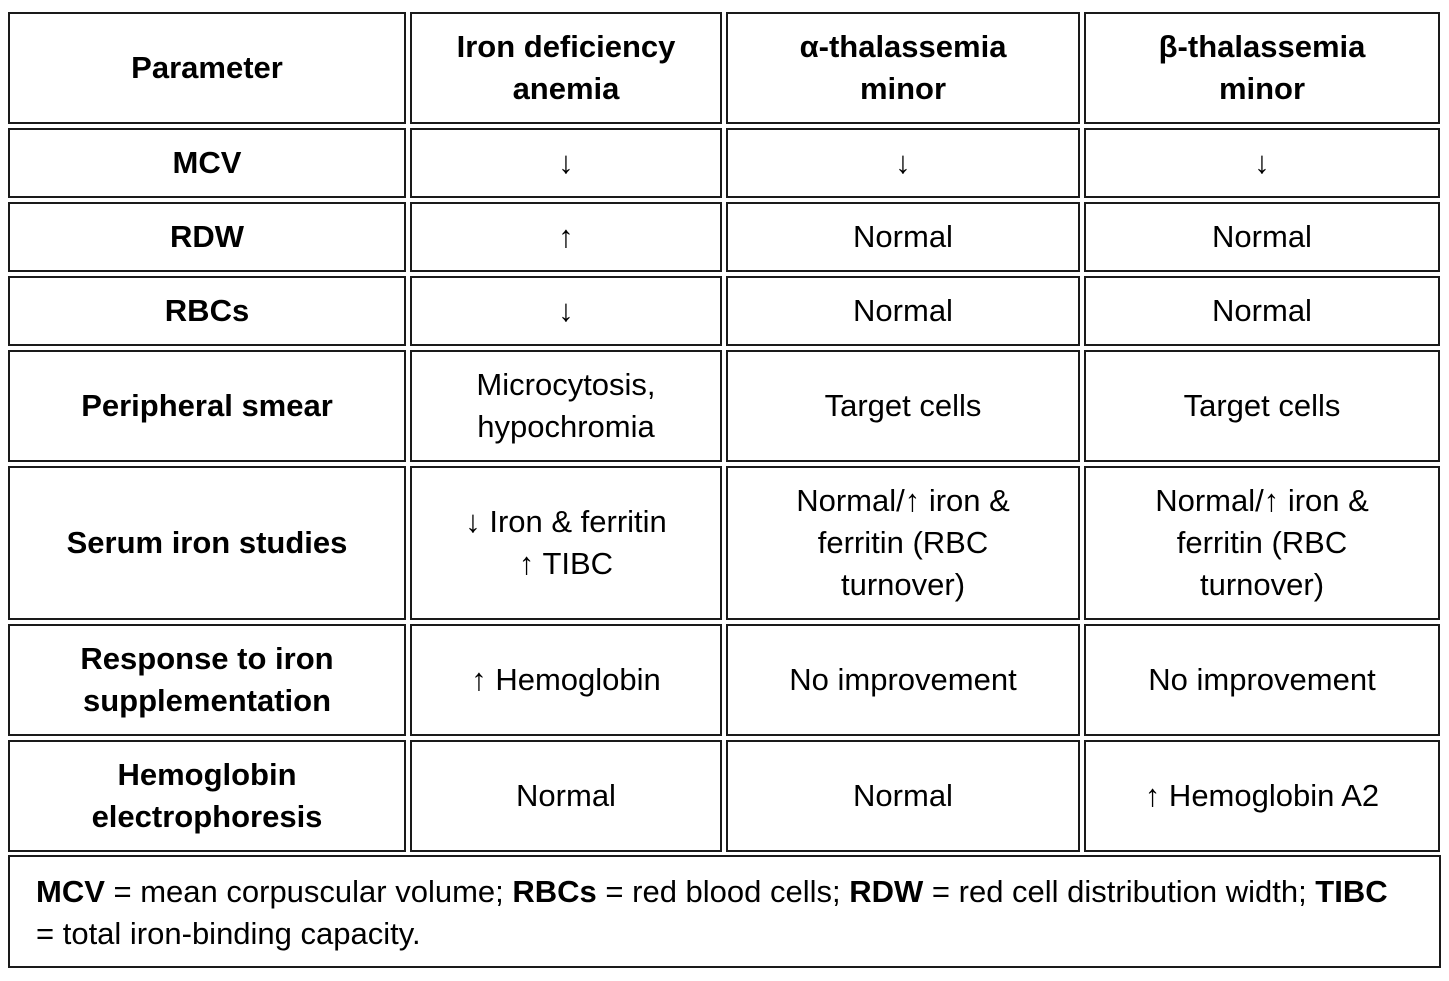 This screenshot has height=981, width=1449. I want to click on response-iron-deficiency: ↑ Hemoglobin, so click(566, 680).